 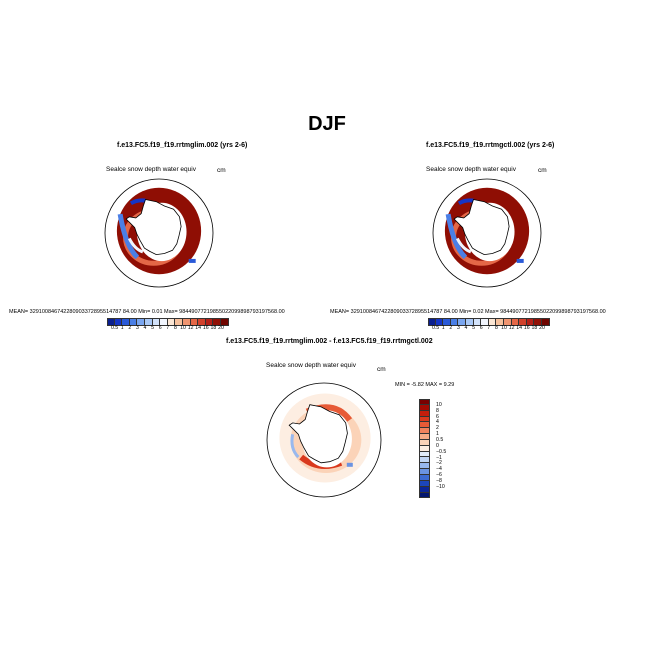 What do you see at coordinates (466, 328) in the screenshot?
I see `panel-2-colorbar-tick-label: 4` at bounding box center [466, 328].